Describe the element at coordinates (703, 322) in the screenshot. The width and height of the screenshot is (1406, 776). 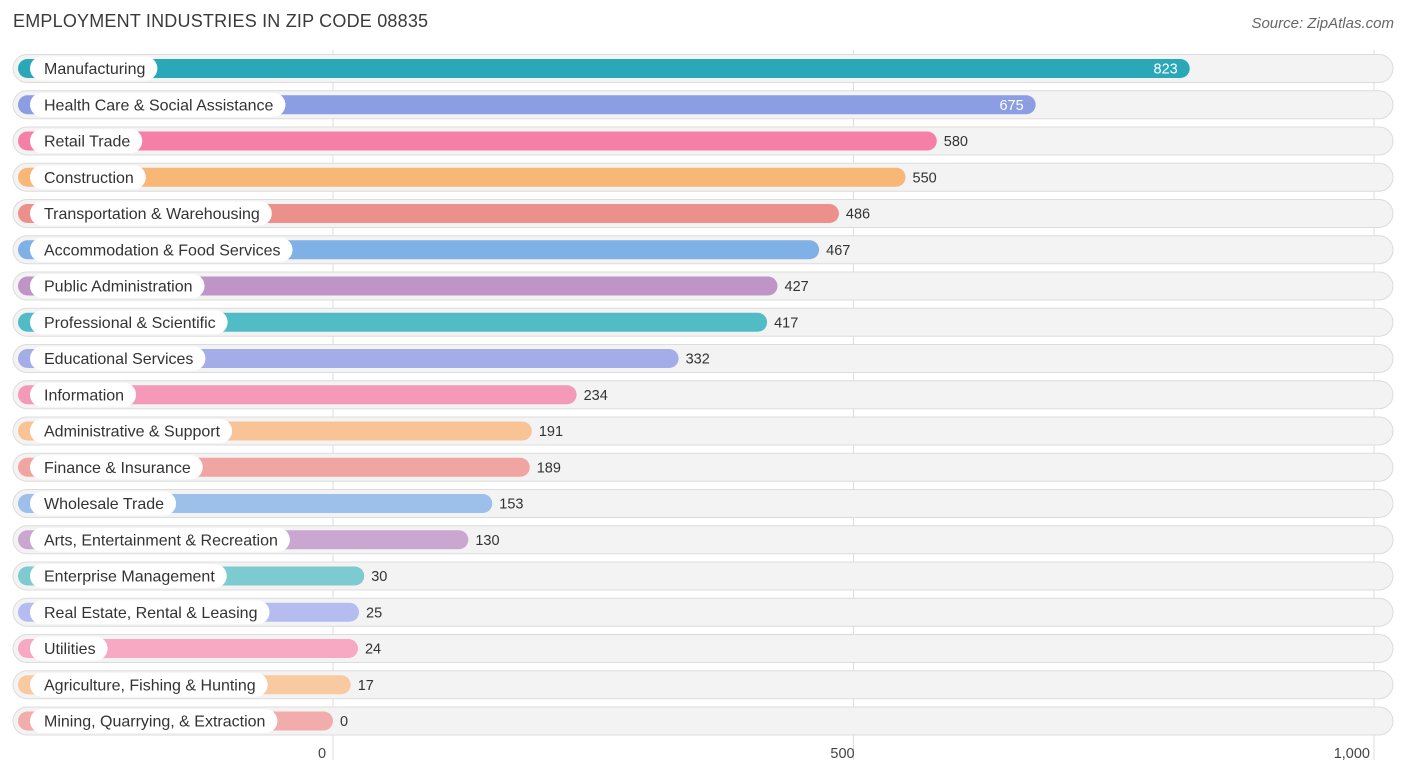
I see `bar-row: Professional & Scientific 417` at that location.